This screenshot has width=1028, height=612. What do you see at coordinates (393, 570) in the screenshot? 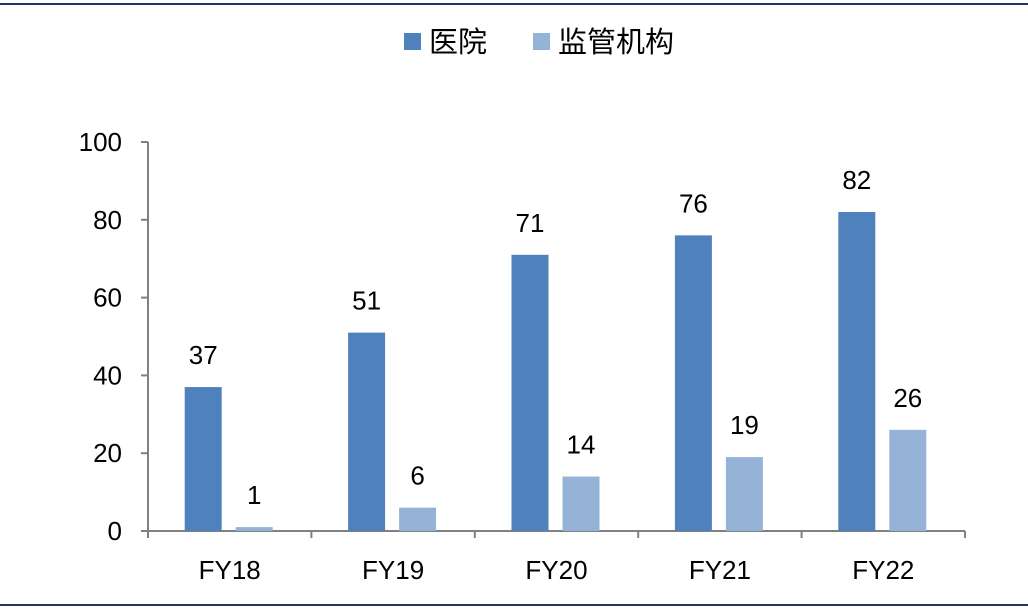
I see `x-tick-label: FY19` at bounding box center [393, 570].